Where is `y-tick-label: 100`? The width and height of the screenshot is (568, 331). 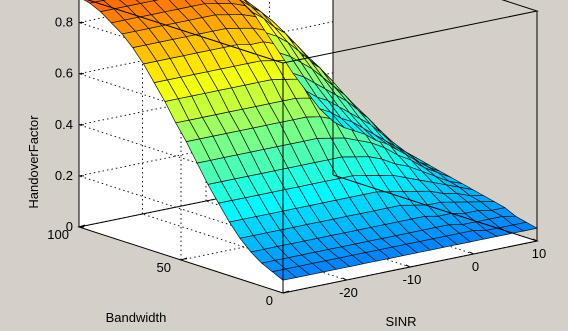 y-tick-label: 100 is located at coordinates (58, 234).